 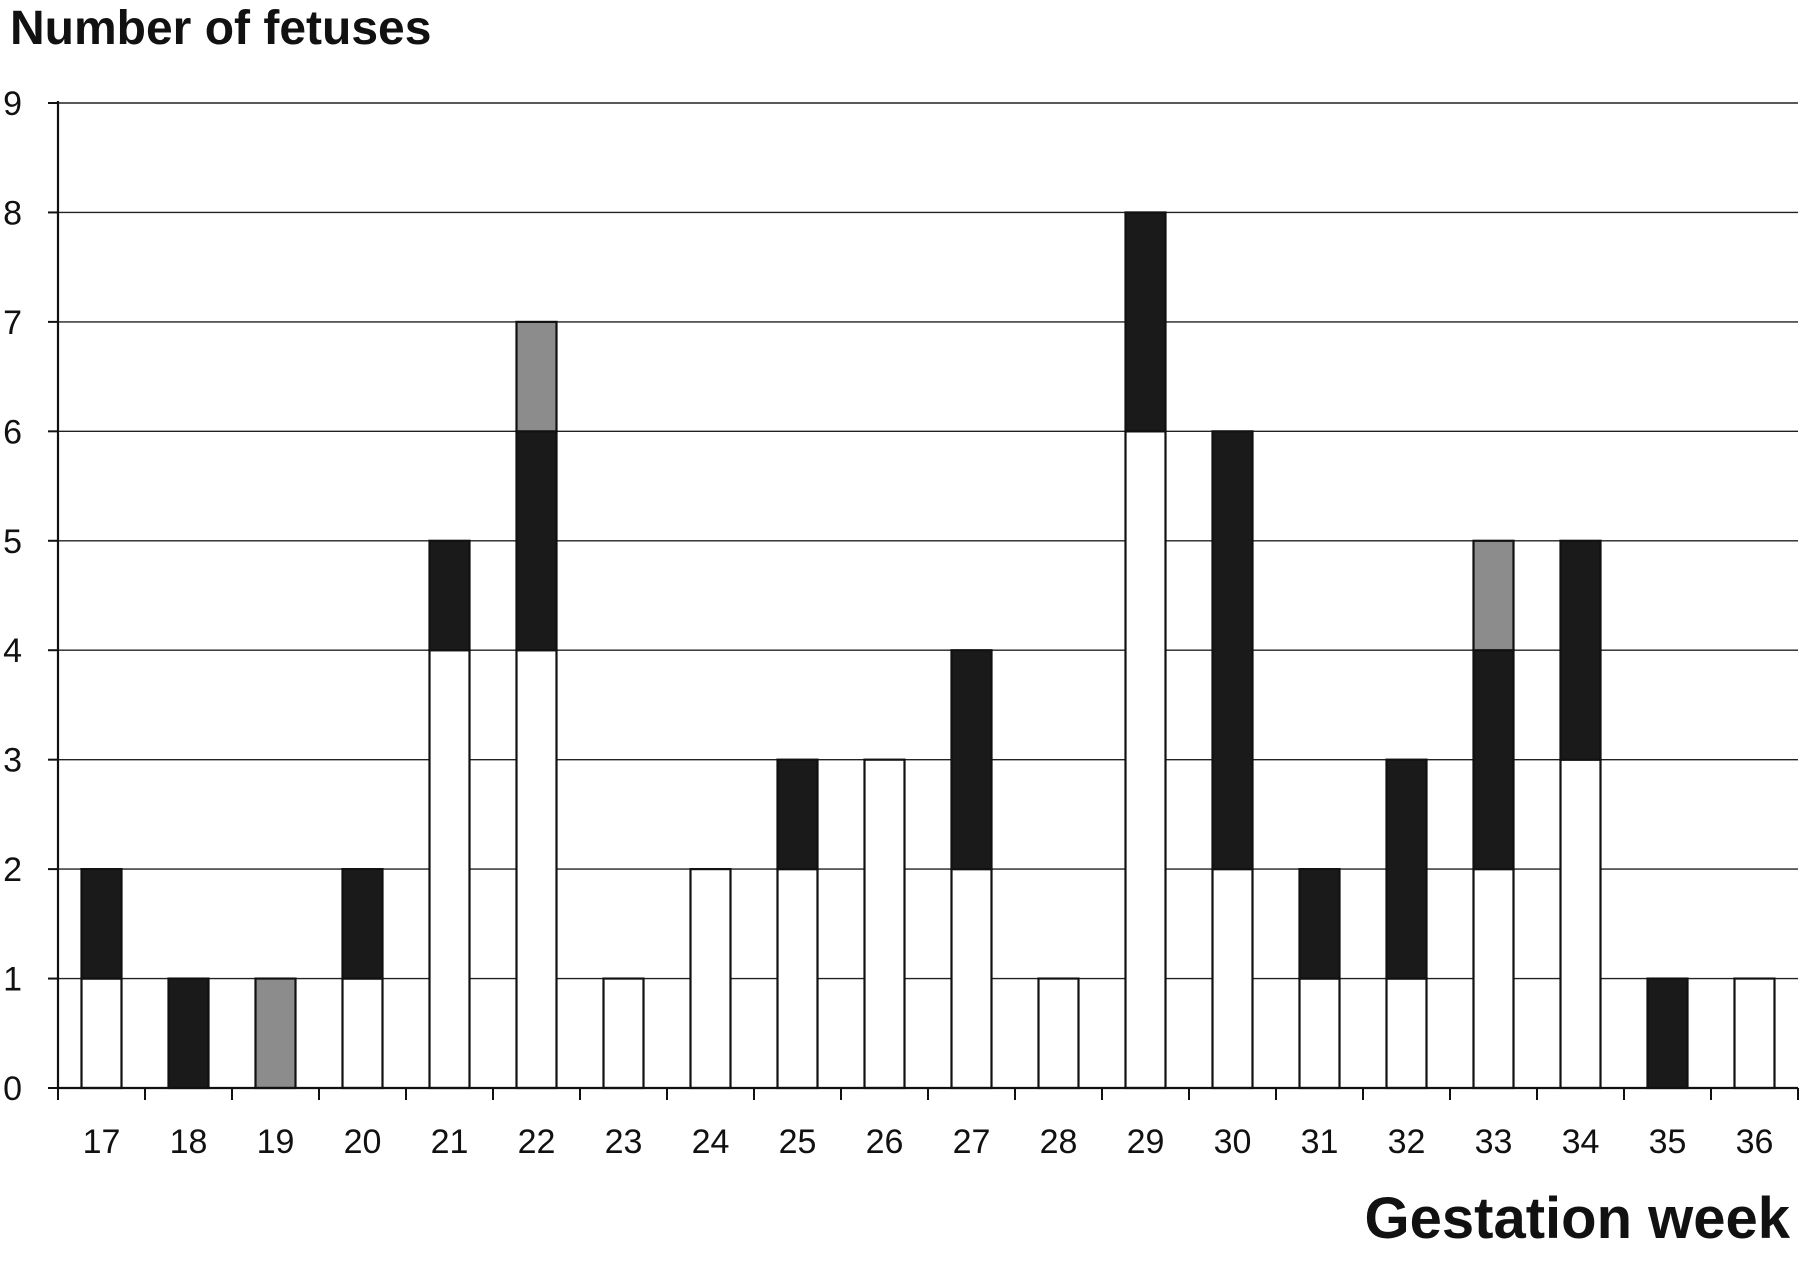 What do you see at coordinates (798, 1142) in the screenshot?
I see `x-tick-label: 25` at bounding box center [798, 1142].